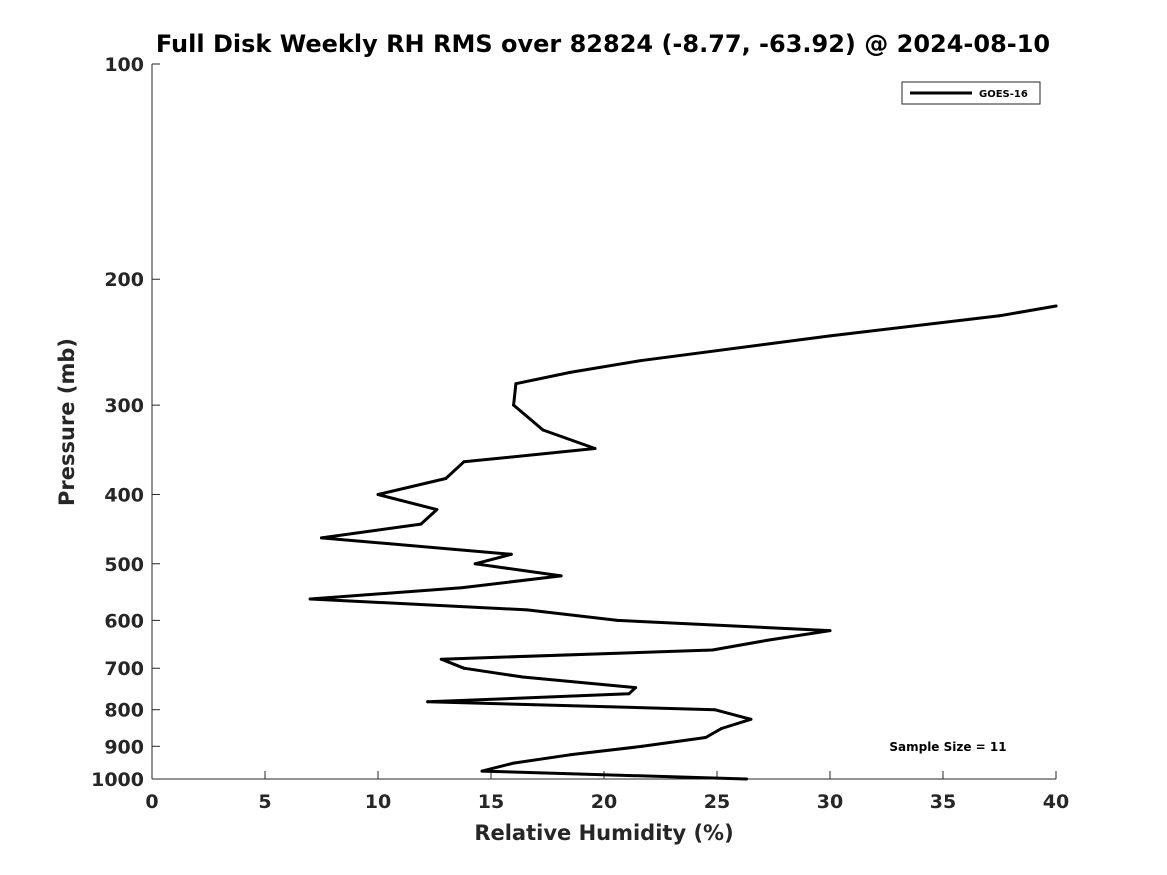 Image resolution: width=1167 pixels, height=875 pixels. Describe the element at coordinates (264, 802) in the screenshot. I see `x-tick-label: 5` at that location.